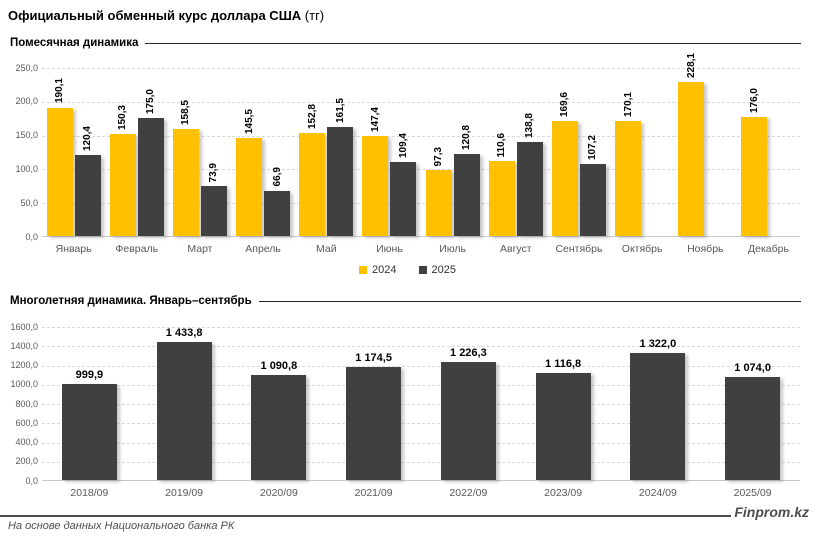  I want to click on y-axis-label: 250,0, so click(26, 67).